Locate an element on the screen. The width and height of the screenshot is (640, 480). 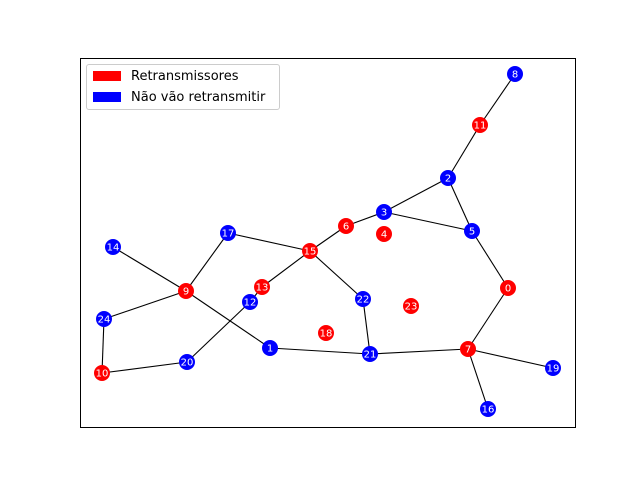
node-label: 8 is located at coordinates (515, 75).